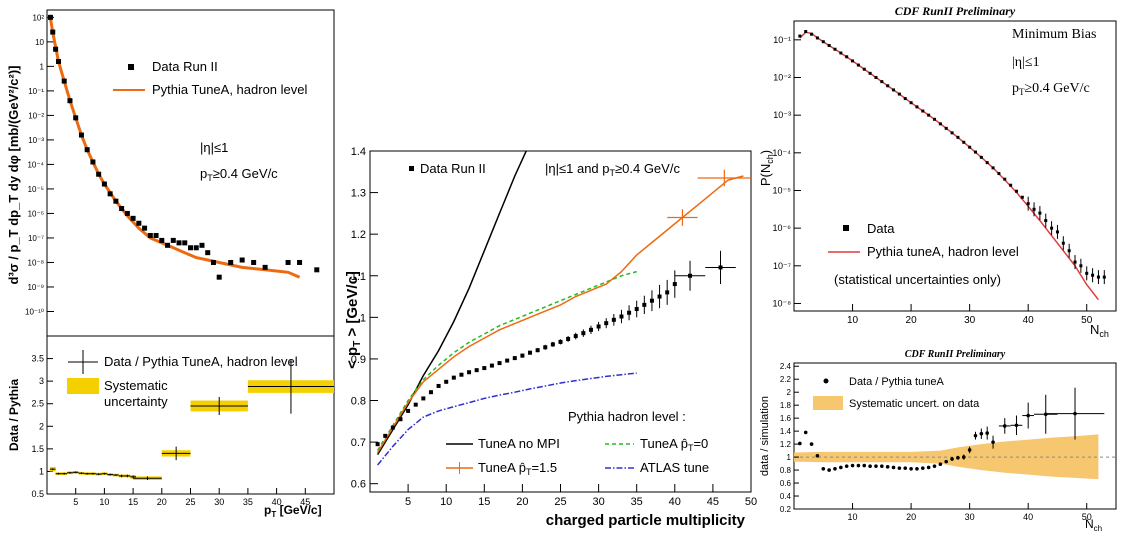 The height and width of the screenshot is (534, 1121). What do you see at coordinates (229, 89) in the screenshot?
I see `p1-legend-mc: Pythia TuneA, hadron level` at bounding box center [229, 89].